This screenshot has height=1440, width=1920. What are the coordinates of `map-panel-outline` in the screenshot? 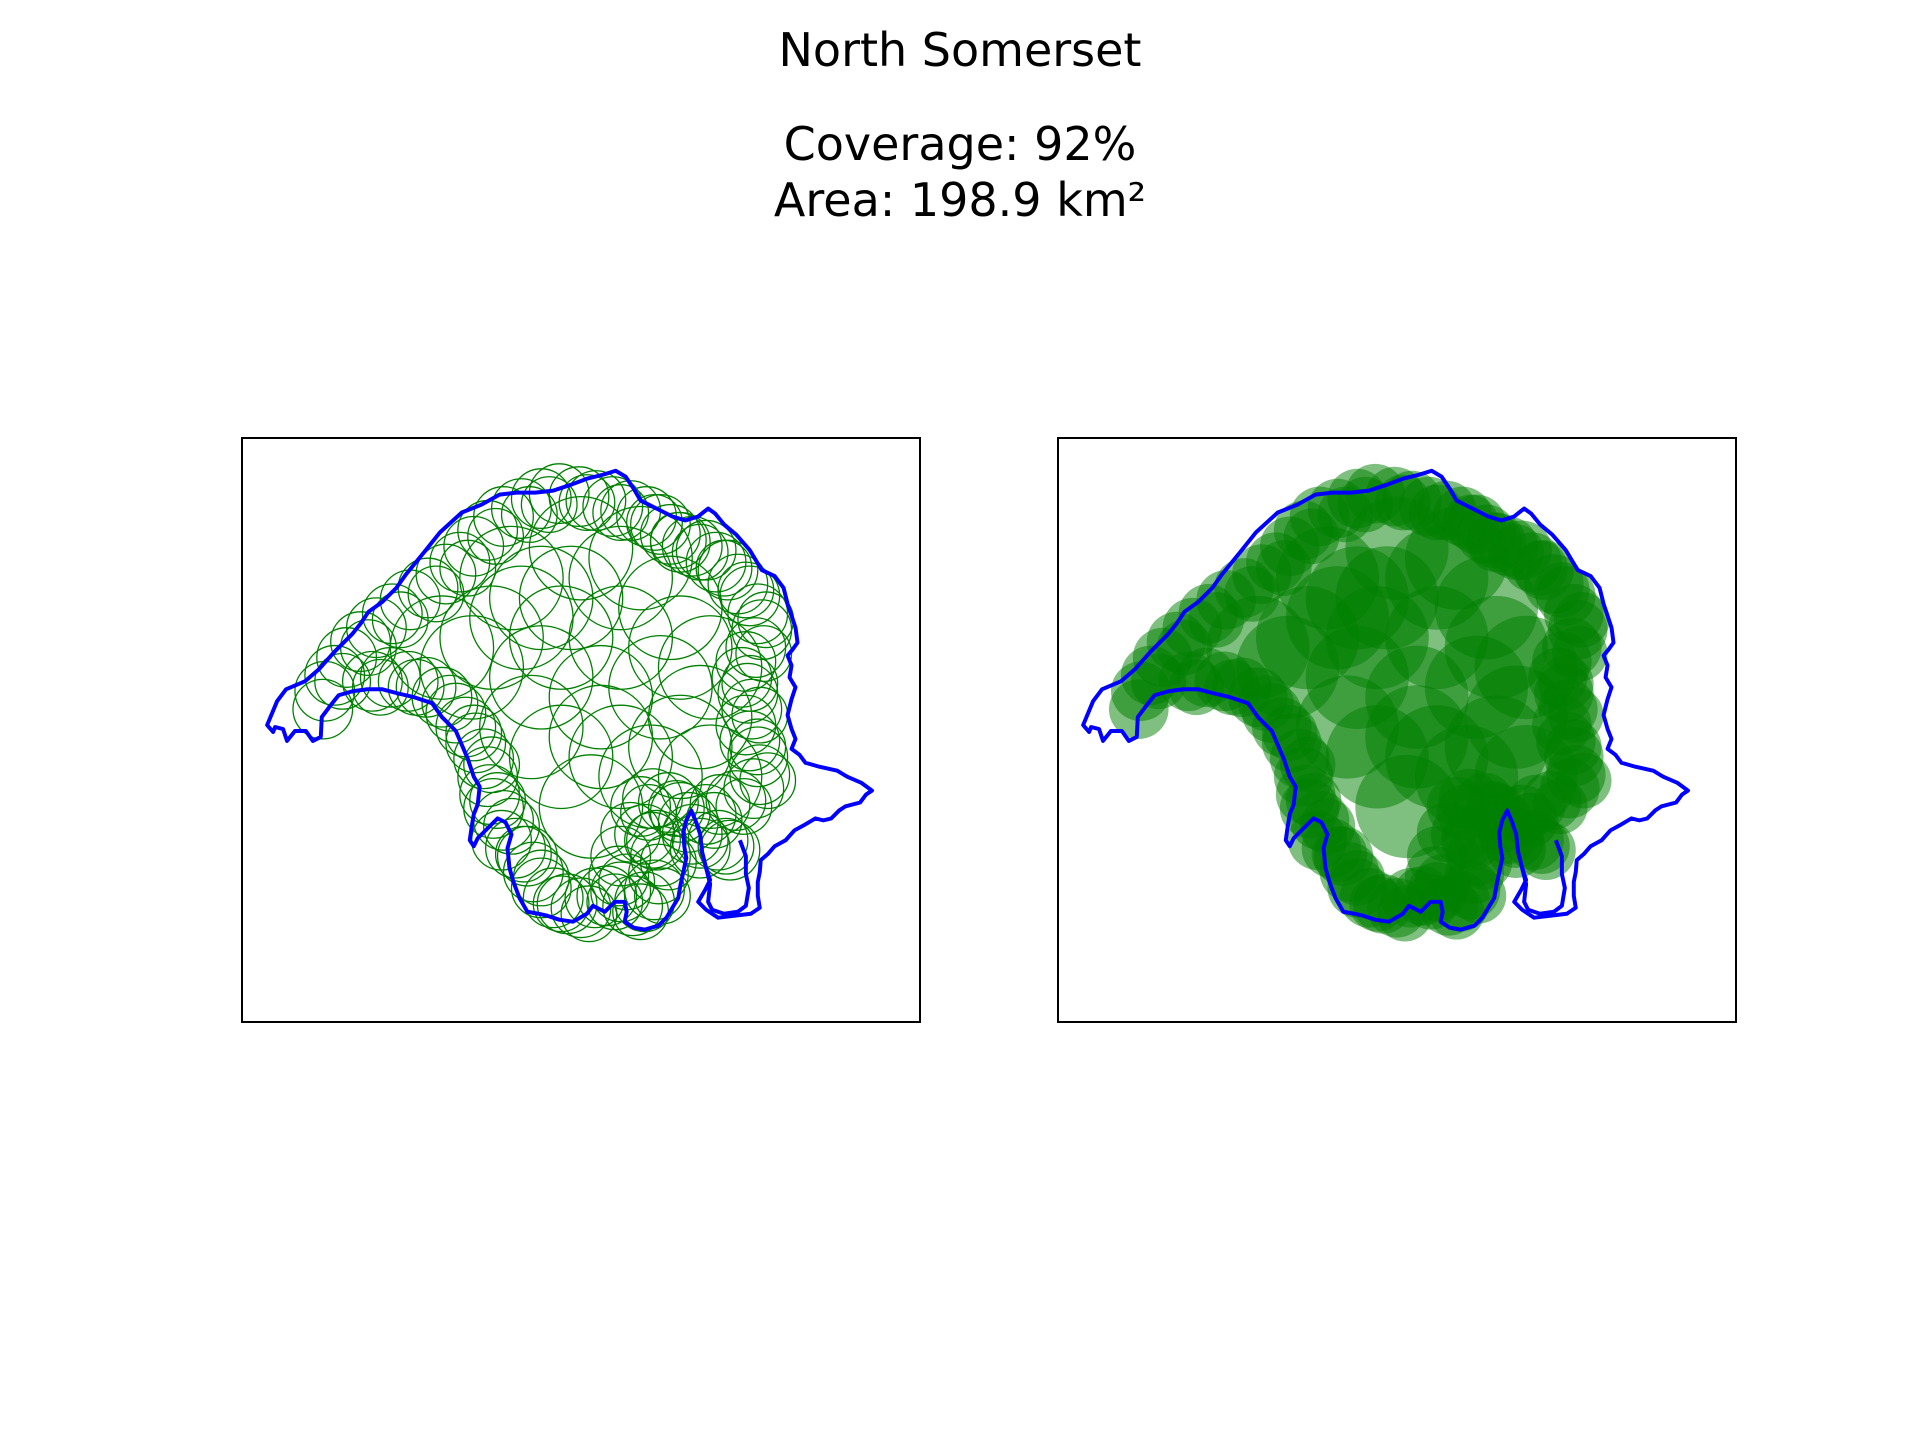 It's located at (581, 730).